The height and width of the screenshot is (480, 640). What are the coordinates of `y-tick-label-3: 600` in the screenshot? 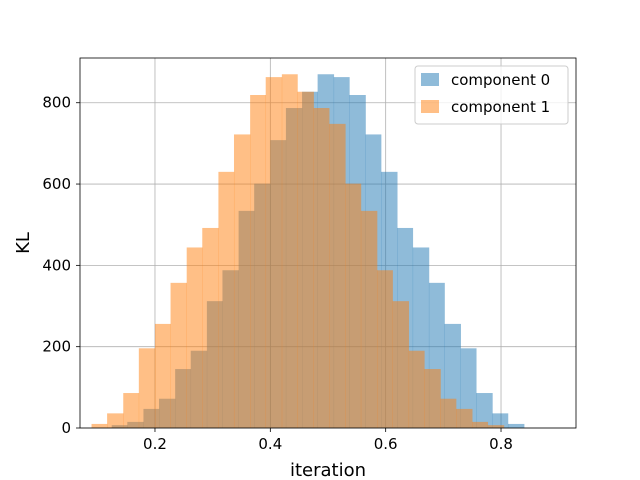 It's located at (56, 184).